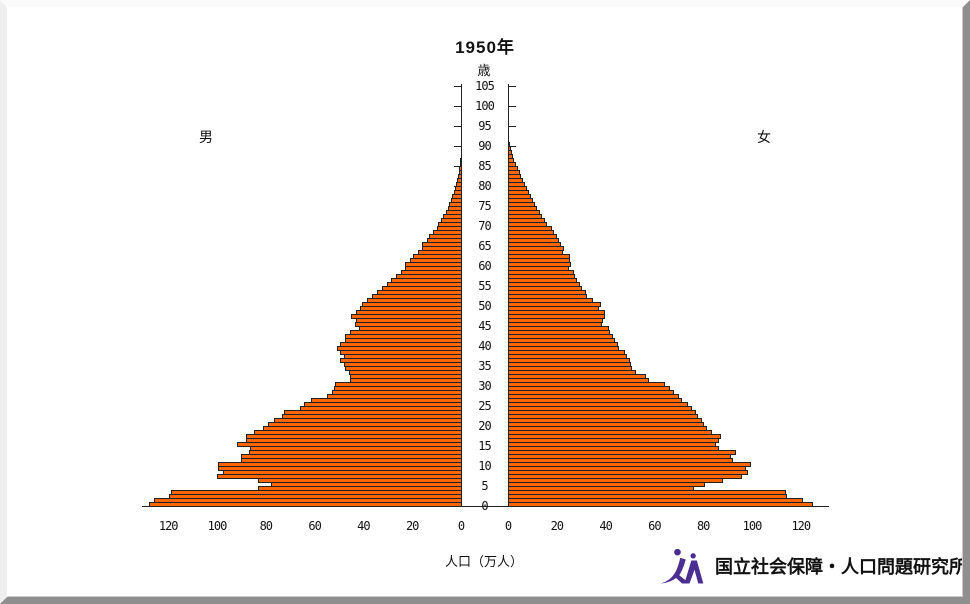 Image resolution: width=970 pixels, height=604 pixels. I want to click on x-tick-label-right: 60, so click(654, 526).